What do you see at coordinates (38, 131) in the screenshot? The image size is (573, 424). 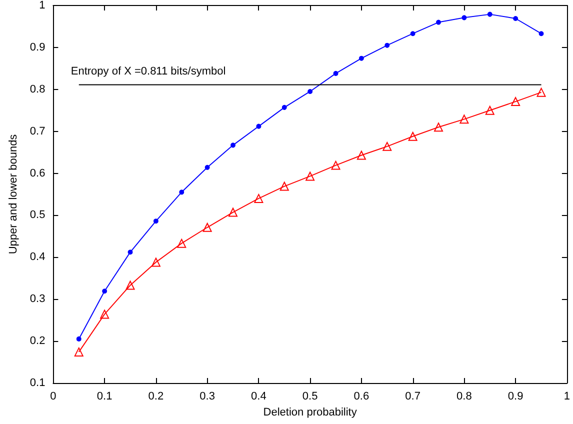 I see `y-tick-label: 0.7` at bounding box center [38, 131].